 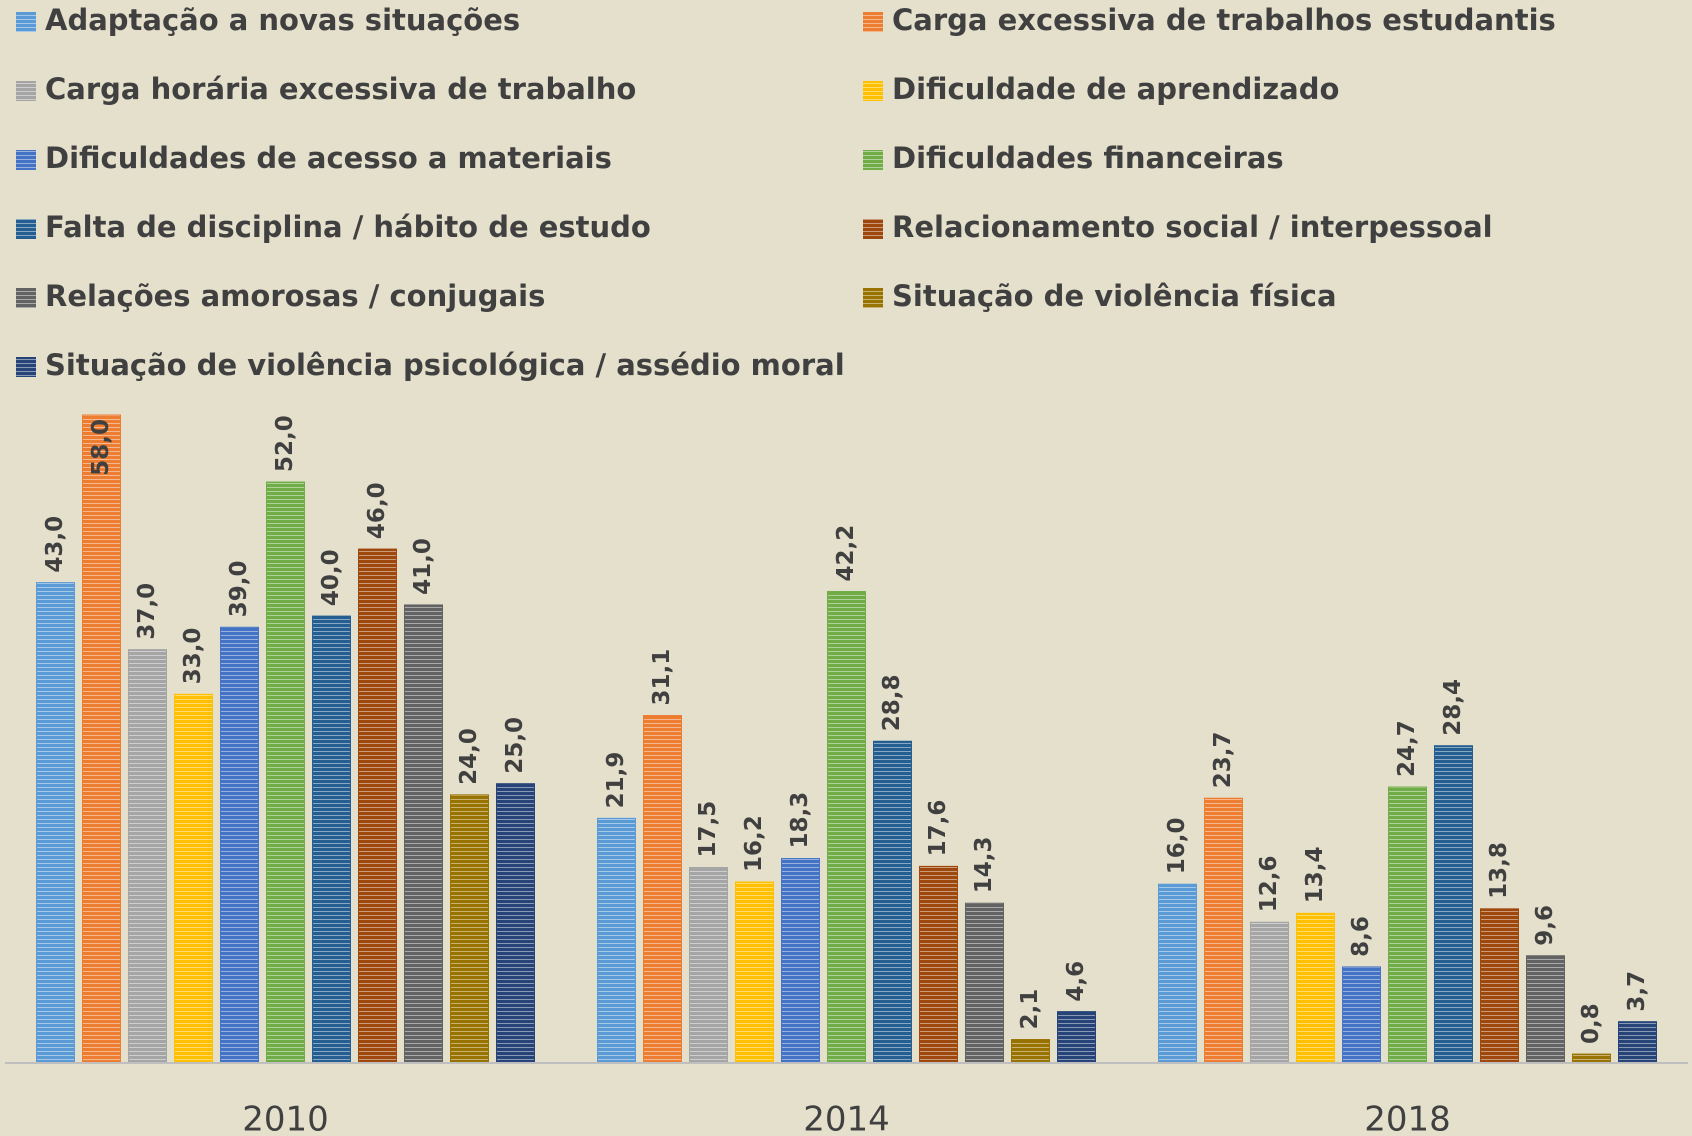 I want to click on data-label: 9,6, so click(x=1545, y=925).